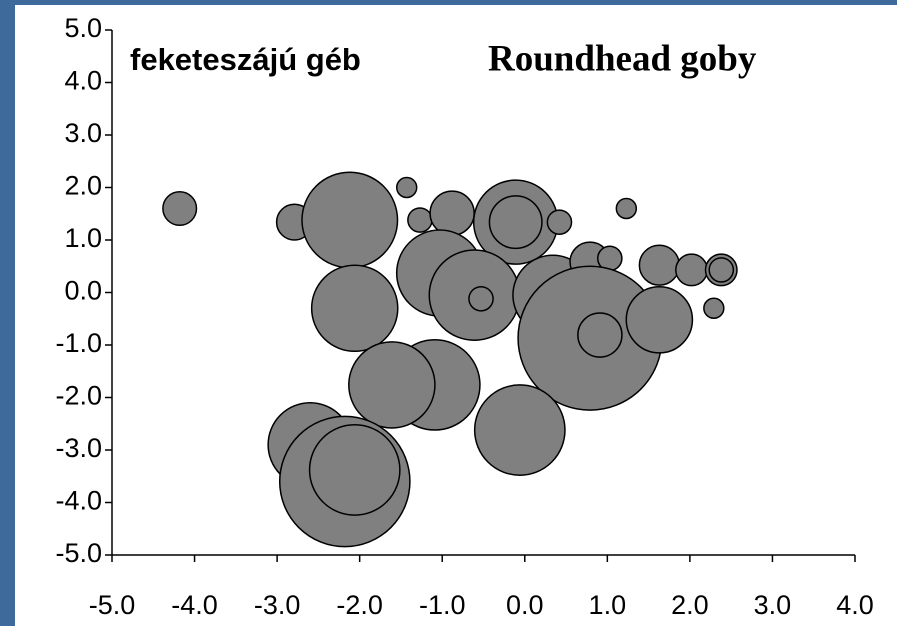 Image resolution: width=897 pixels, height=626 pixels. Describe the element at coordinates (525, 605) in the screenshot. I see `x-tick-label: 0.0` at that location.